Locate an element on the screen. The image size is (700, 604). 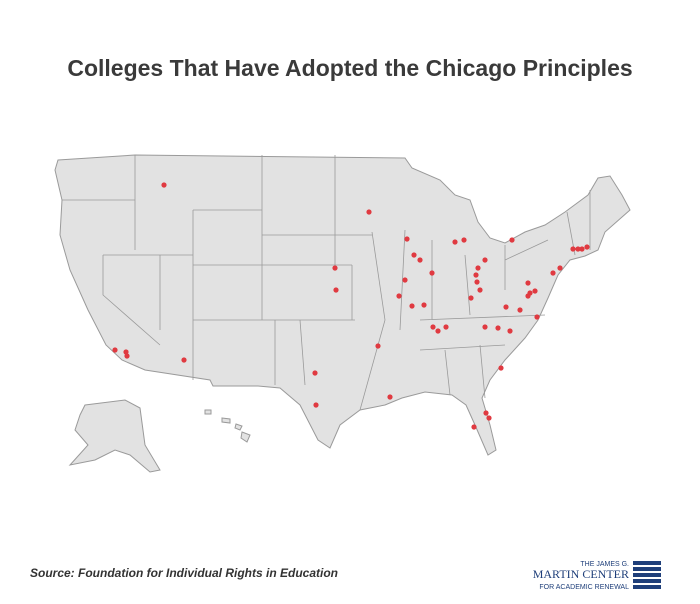
hawaii is located at coordinates (227, 426).